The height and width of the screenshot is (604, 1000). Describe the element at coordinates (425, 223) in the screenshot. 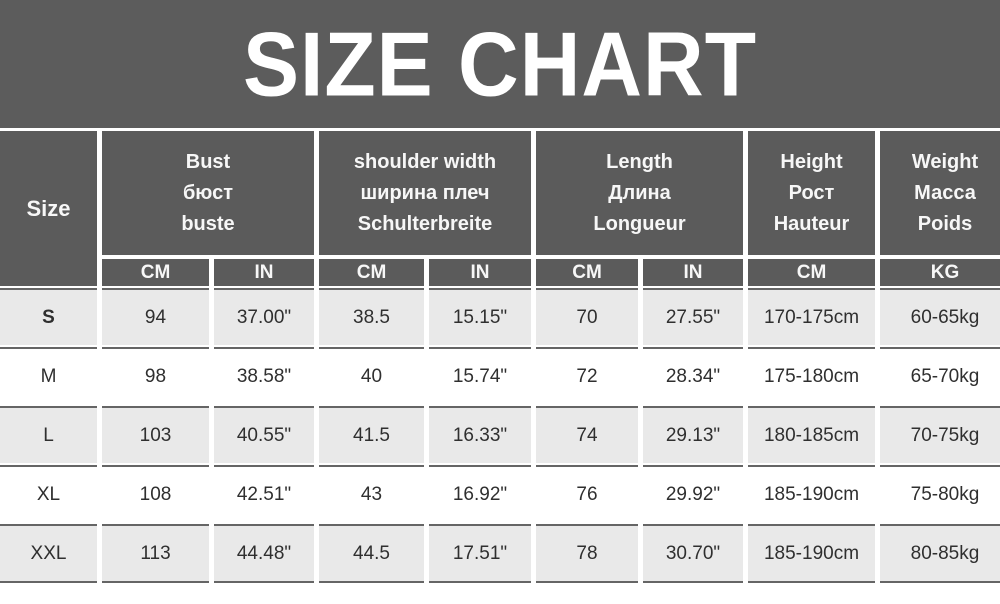

I see `shoulder-label-de: Schulterbreite` at that location.